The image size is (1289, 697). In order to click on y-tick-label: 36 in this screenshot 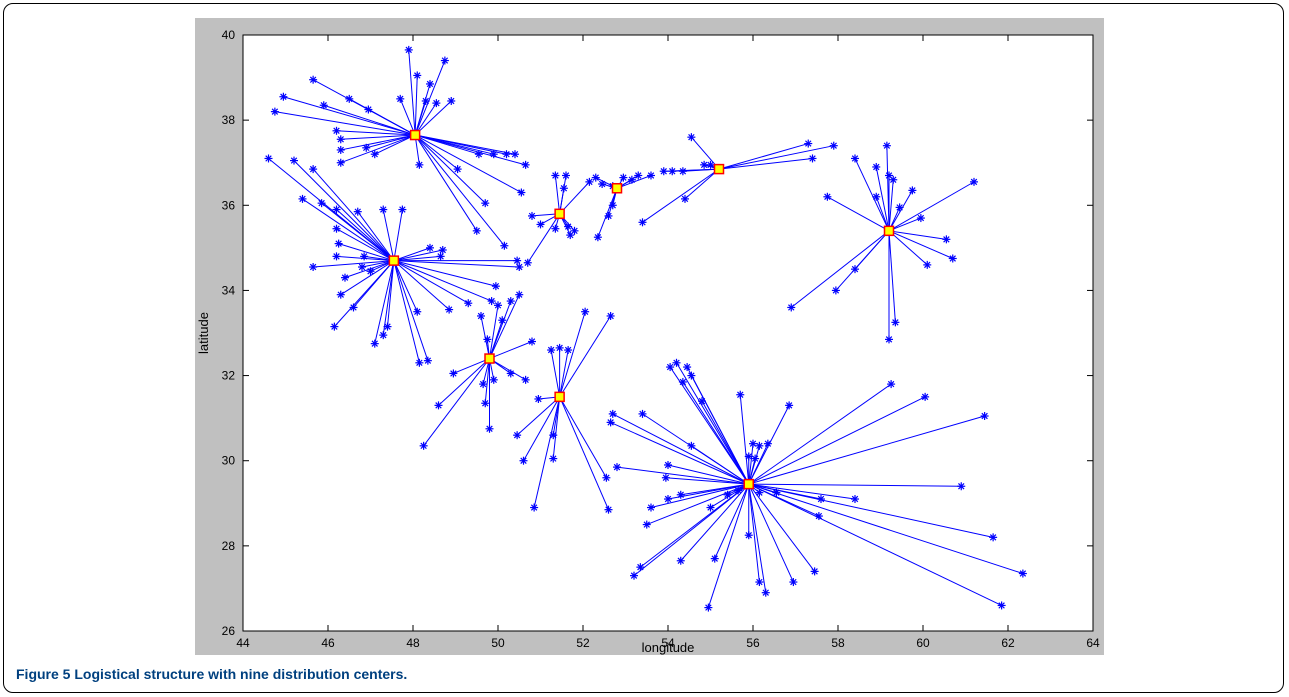, I will do `click(229, 205)`.